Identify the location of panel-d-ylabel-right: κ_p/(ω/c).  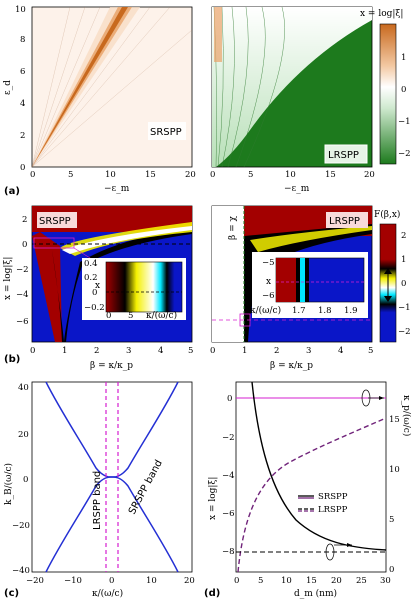
(406, 415).